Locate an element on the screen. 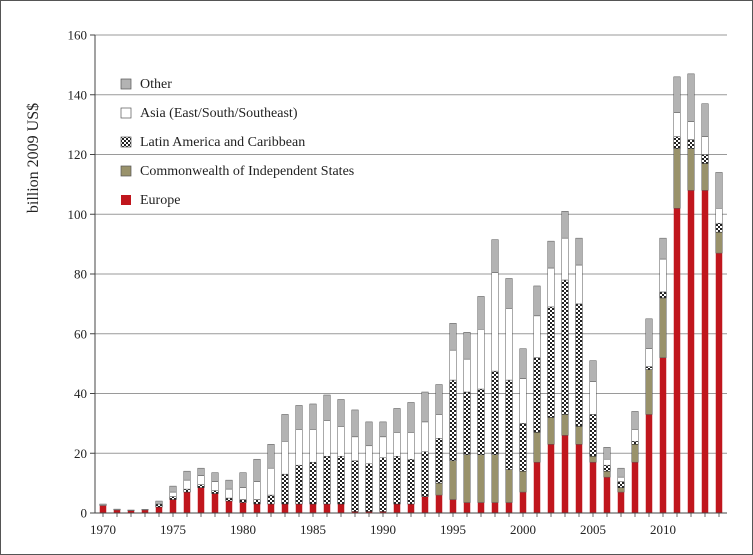  x-tick-label: 1990 is located at coordinates (383, 529).